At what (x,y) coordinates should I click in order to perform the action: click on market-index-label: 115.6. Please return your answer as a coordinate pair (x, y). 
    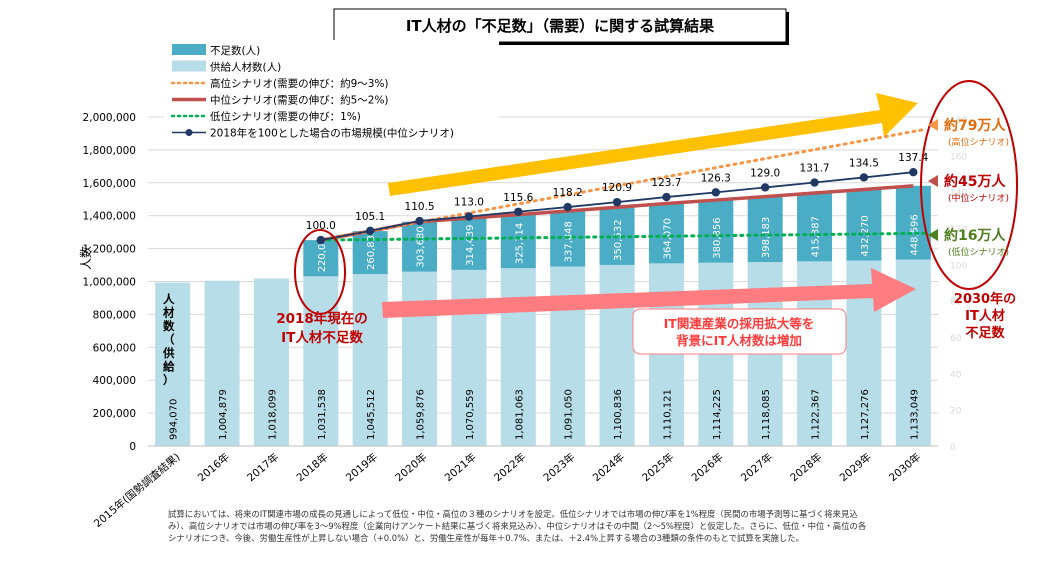
    Looking at the image, I should click on (518, 198).